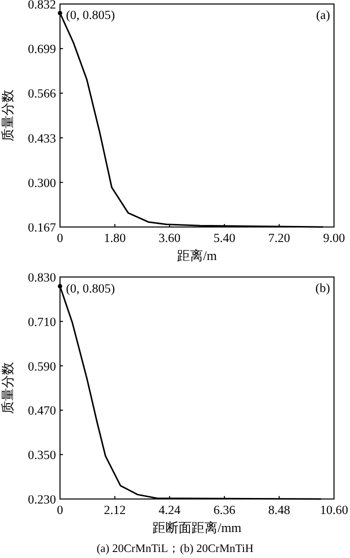 Image resolution: width=350 pixels, height=558 pixels. Describe the element at coordinates (334, 238) in the screenshot. I see `x-tick-label: 9.00` at that location.